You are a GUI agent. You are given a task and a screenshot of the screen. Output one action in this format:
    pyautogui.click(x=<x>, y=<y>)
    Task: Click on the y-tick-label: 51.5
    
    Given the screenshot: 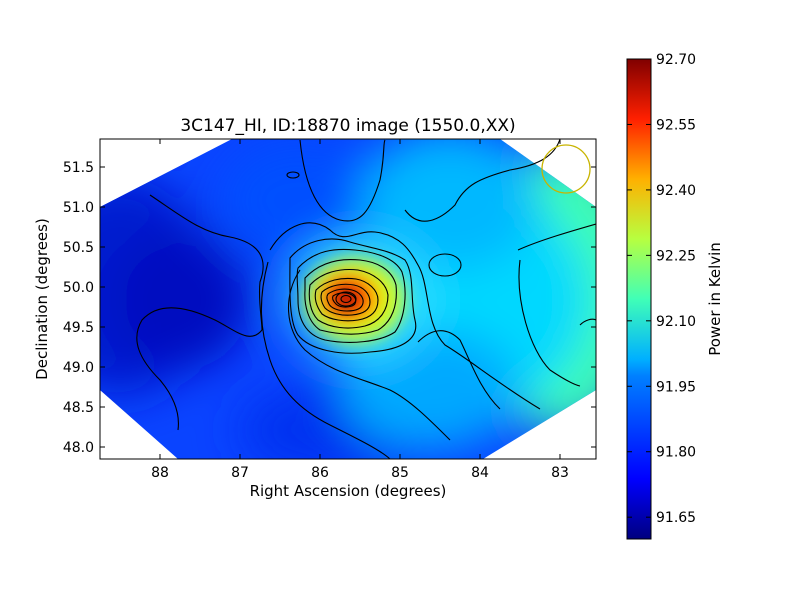 What is the action you would take?
    pyautogui.click(x=78, y=168)
    